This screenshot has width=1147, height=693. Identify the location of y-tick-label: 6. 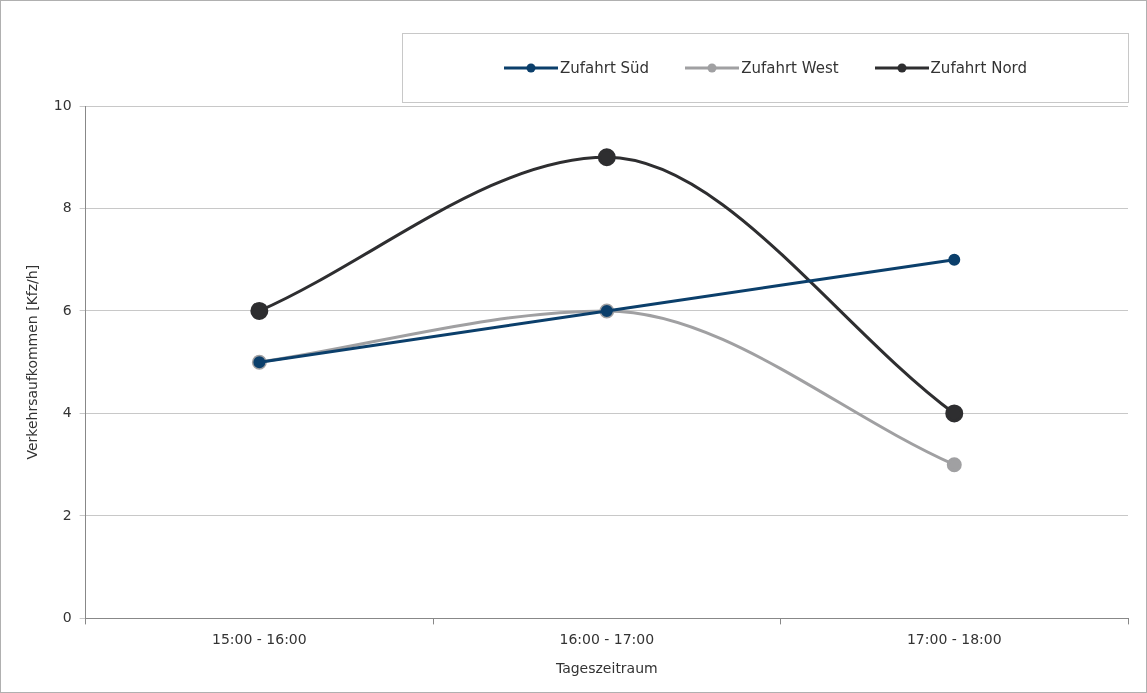
(67, 309).